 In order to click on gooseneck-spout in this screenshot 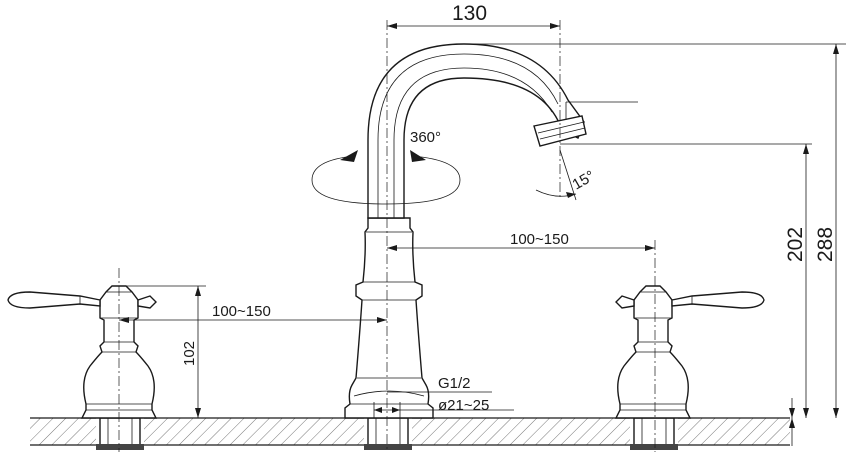, I will do `click(477, 131)`.